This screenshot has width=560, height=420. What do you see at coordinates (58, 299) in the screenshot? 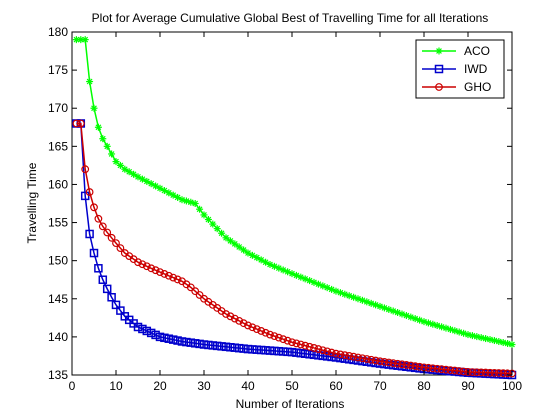
I see `y-tick-label: 145` at bounding box center [58, 299].